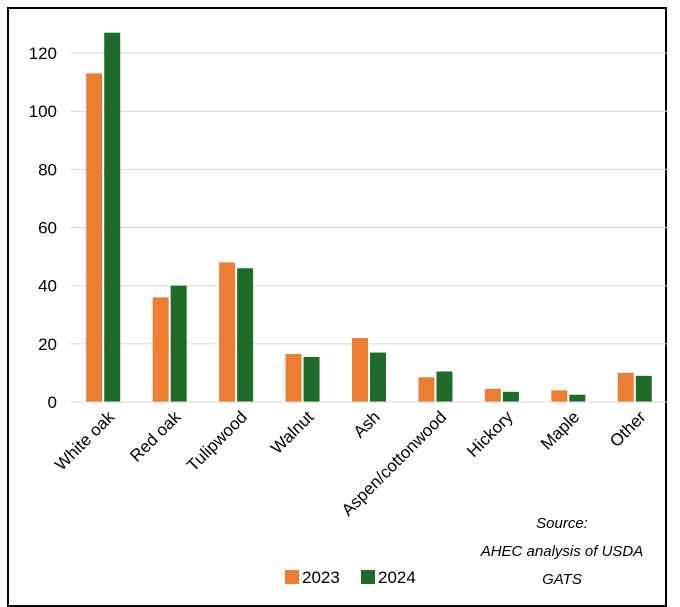  What do you see at coordinates (47, 169) in the screenshot?
I see `y-tick-label: 80` at bounding box center [47, 169].